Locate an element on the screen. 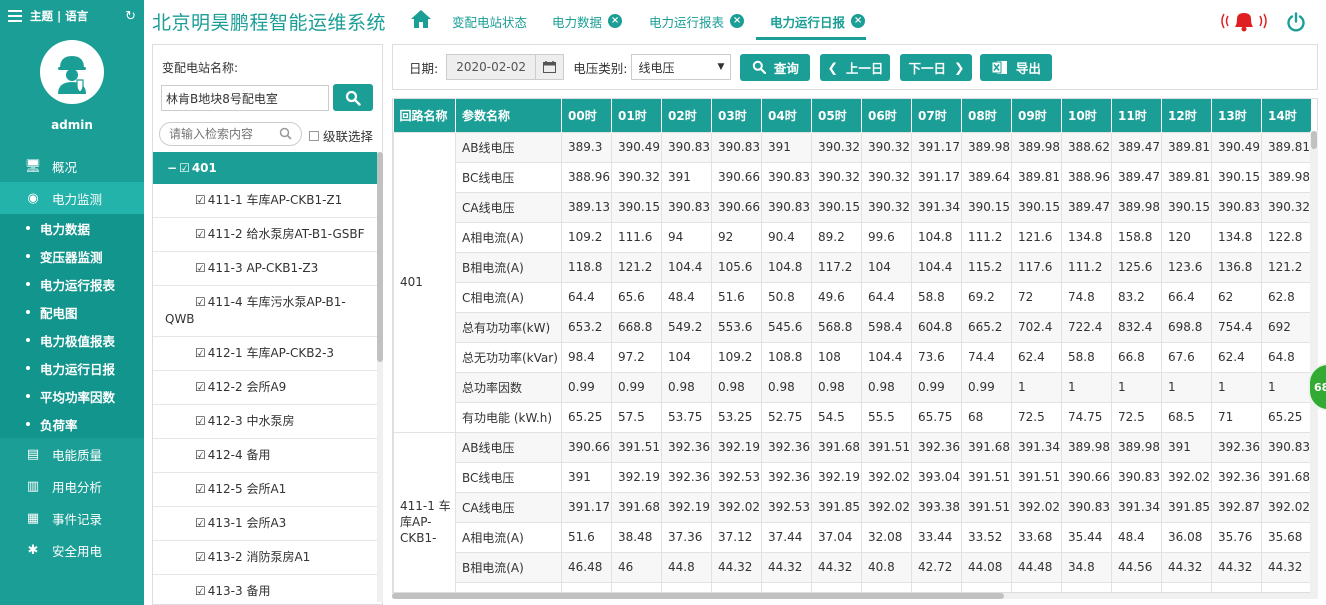 The image size is (1326, 605). column-header: 09时 is located at coordinates (1036, 115).